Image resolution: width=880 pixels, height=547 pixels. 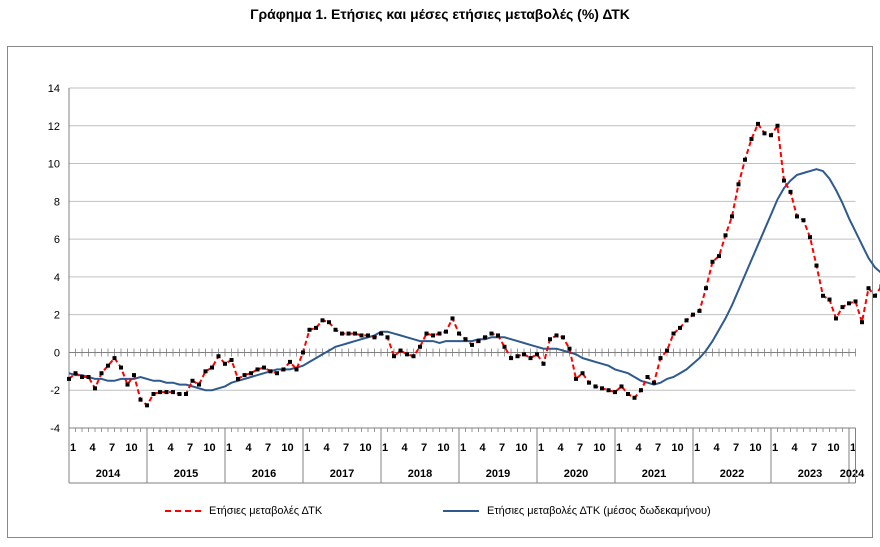 What do you see at coordinates (54, 89) in the screenshot?
I see `y-tick-label: 14` at bounding box center [54, 89].